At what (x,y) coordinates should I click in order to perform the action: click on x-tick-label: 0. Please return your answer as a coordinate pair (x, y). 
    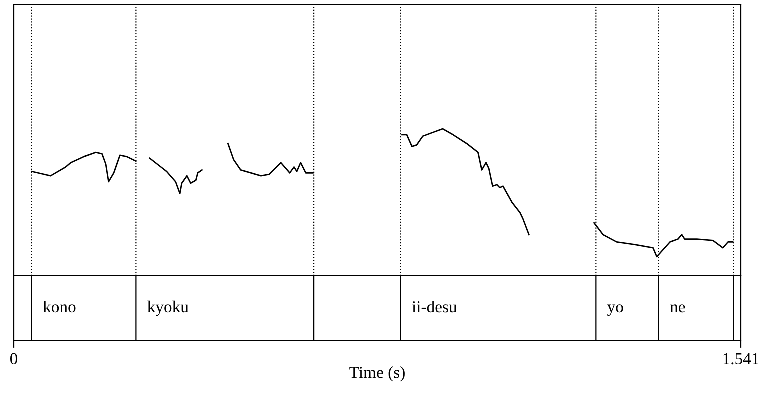
    Looking at the image, I should click on (14, 359).